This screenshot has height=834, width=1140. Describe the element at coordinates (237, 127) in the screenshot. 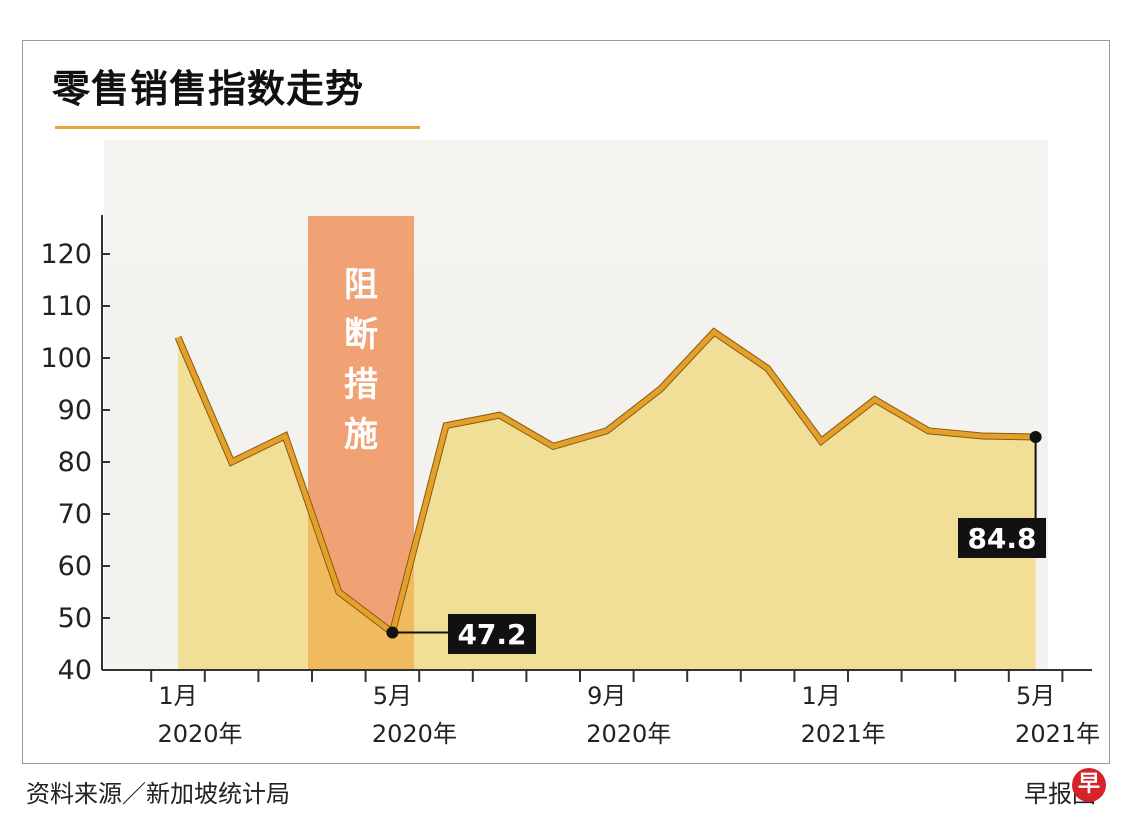

I see `title-underline` at that location.